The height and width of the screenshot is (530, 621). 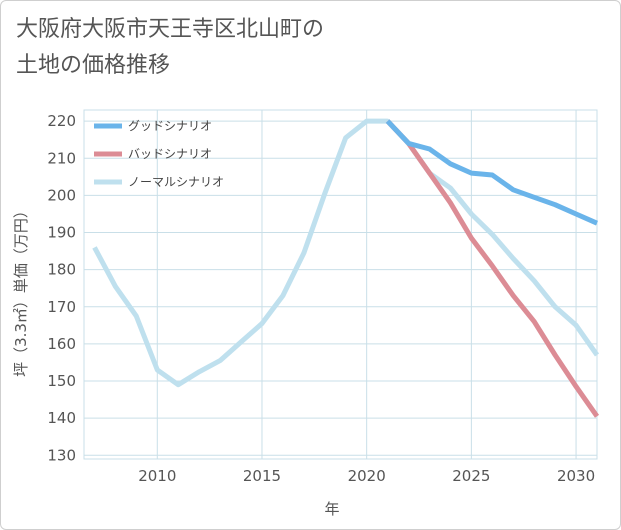 I want to click on y-tick-label: 220, so click(x=61, y=121).